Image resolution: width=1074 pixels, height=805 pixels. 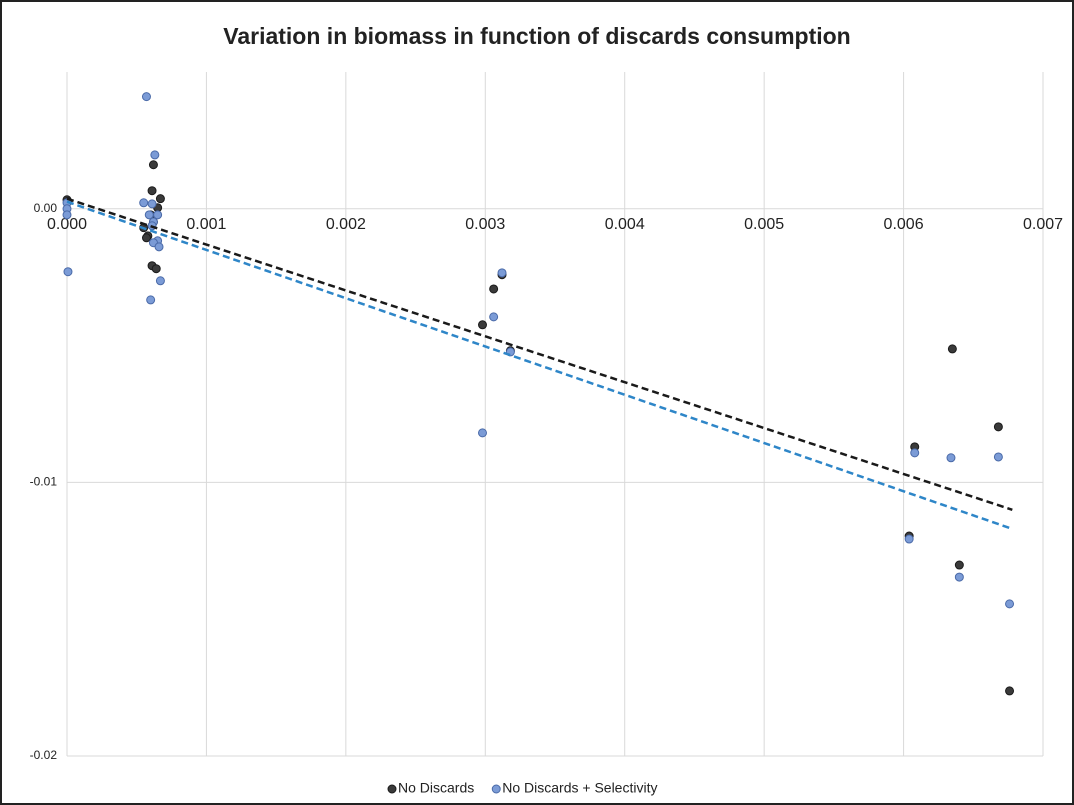 What do you see at coordinates (625, 224) in the screenshot?
I see `x-tick-label: 0.004` at bounding box center [625, 224].